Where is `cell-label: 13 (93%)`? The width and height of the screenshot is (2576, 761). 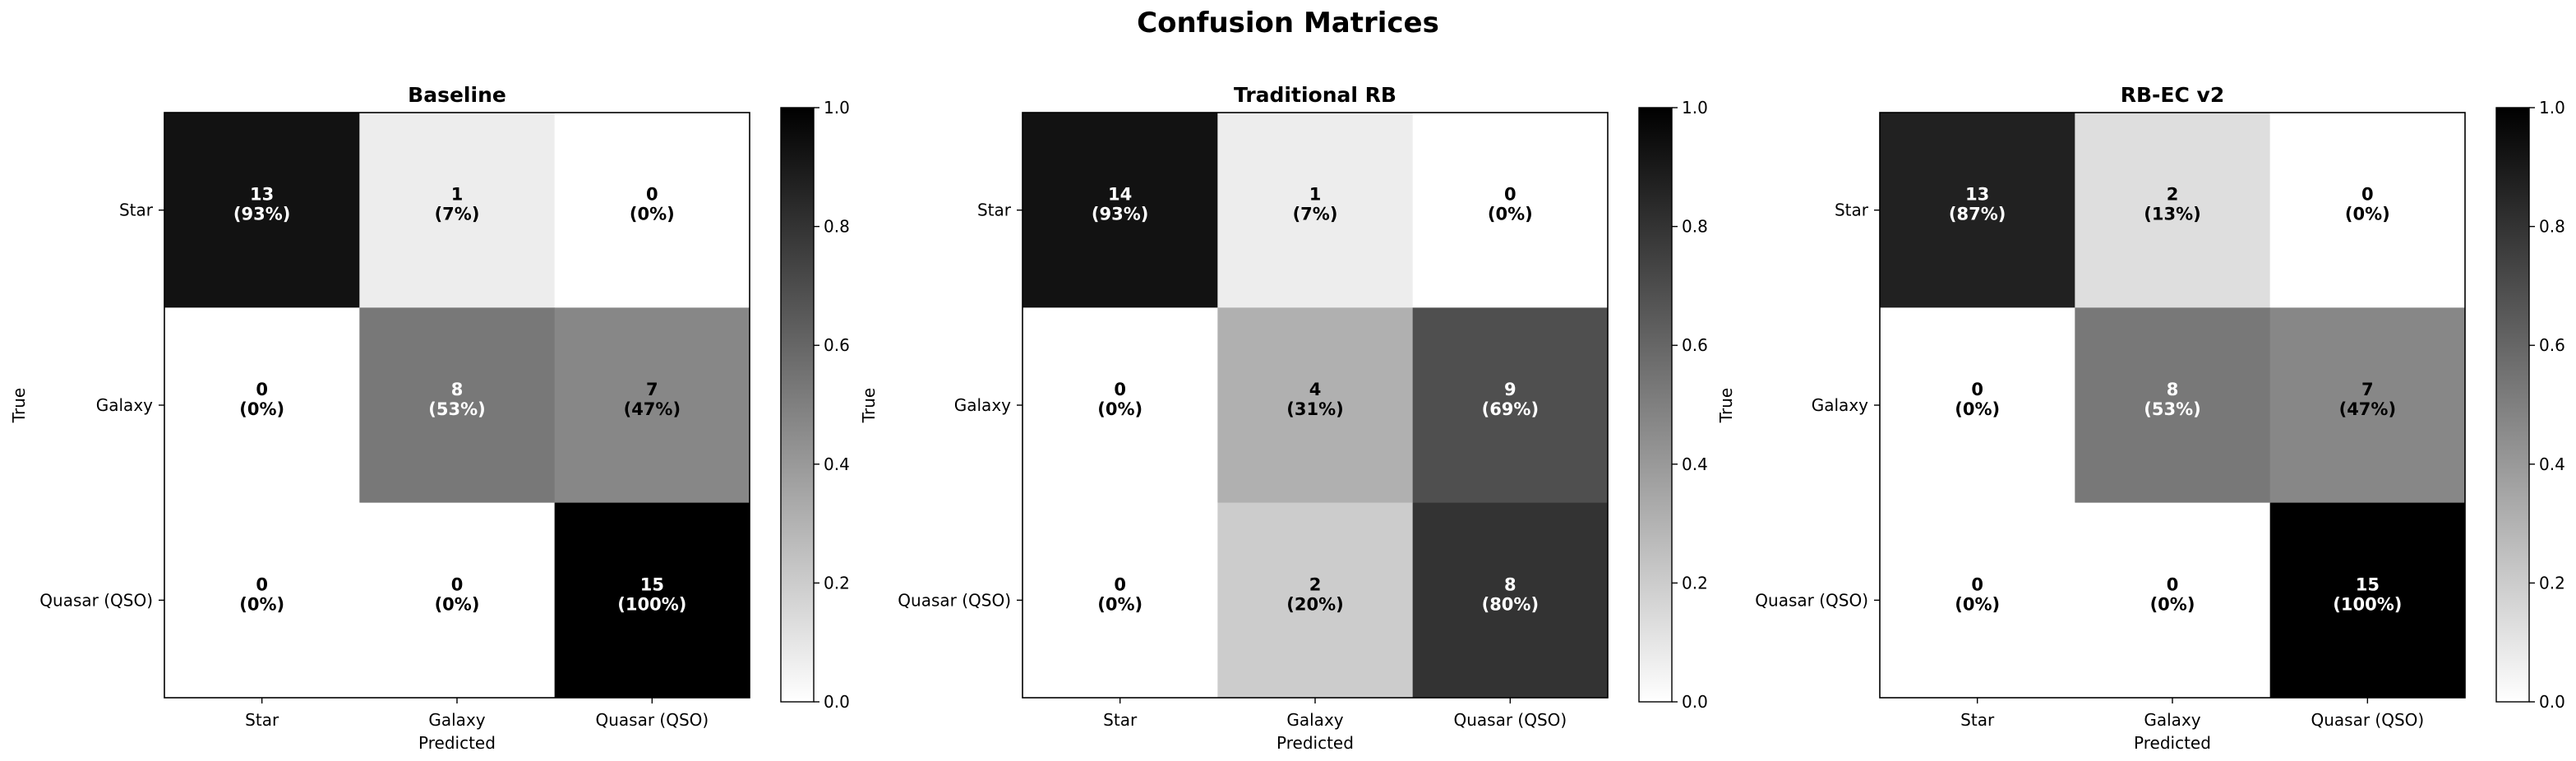
cell-label: 13 (93%) is located at coordinates (261, 204).